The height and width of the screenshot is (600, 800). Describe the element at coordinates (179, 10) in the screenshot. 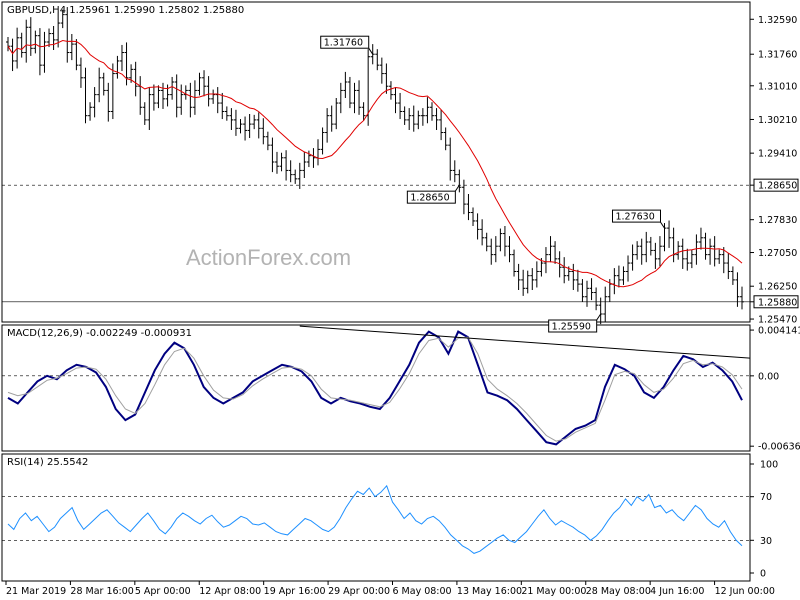

I see `ohlc-low: 1.25802` at that location.